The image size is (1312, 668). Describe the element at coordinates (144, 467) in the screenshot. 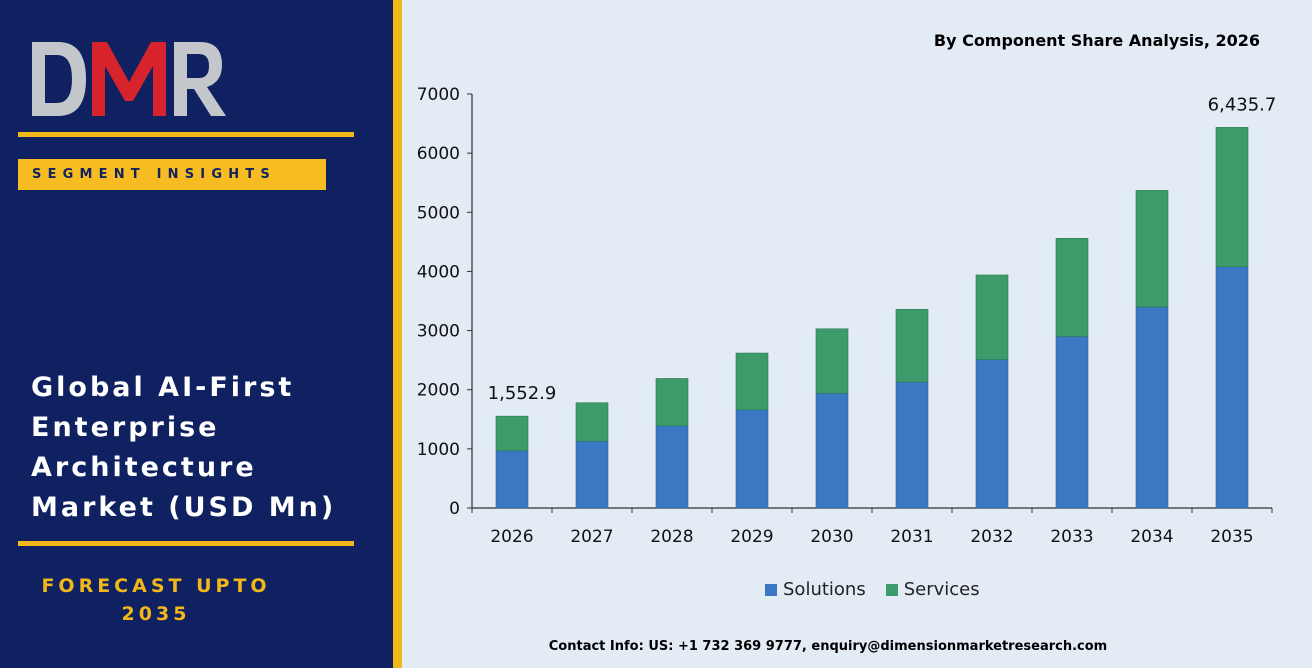

I see `market-title-line: Architecture` at that location.